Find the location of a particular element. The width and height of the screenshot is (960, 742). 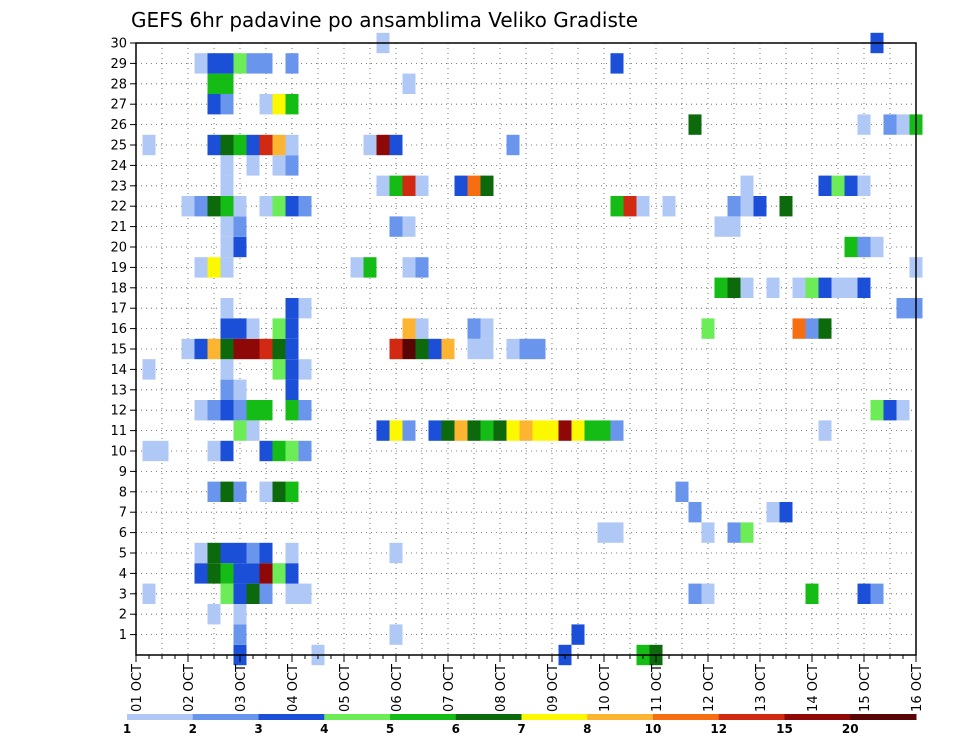

colorbar-label: 15 is located at coordinates (784, 729).